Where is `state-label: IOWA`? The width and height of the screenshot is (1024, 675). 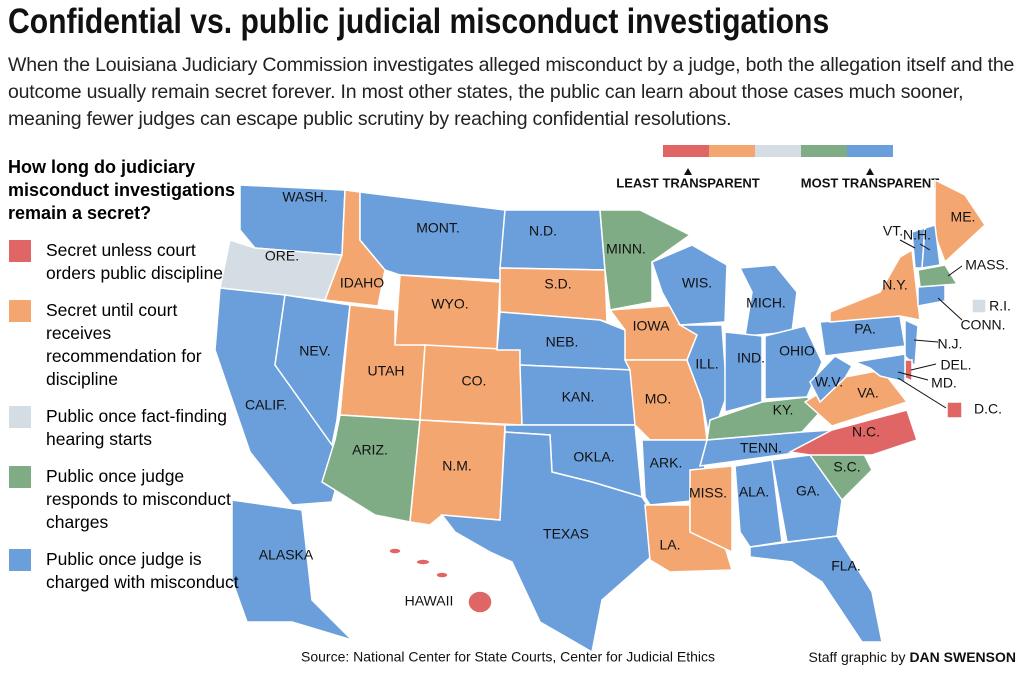 state-label: IOWA is located at coordinates (651, 326).